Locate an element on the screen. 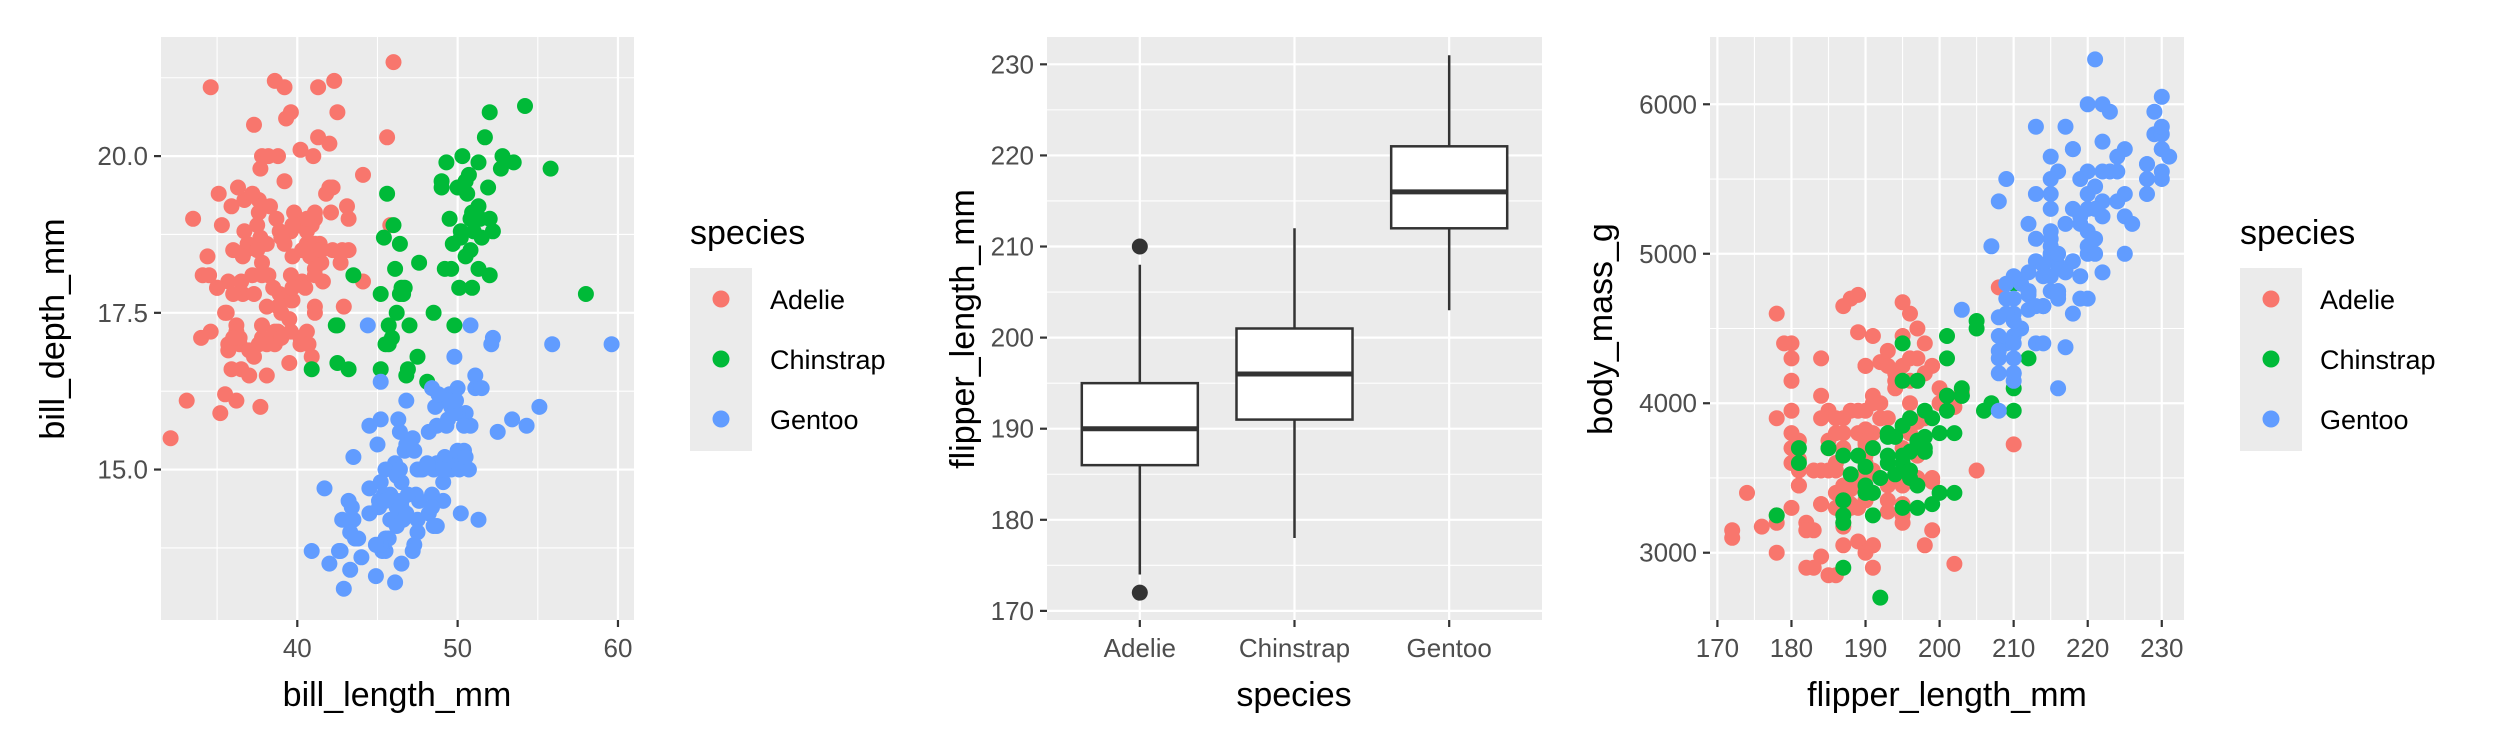 The width and height of the screenshot is (2500, 750). x-axis-title: bill_length_mm is located at coordinates (397, 695).